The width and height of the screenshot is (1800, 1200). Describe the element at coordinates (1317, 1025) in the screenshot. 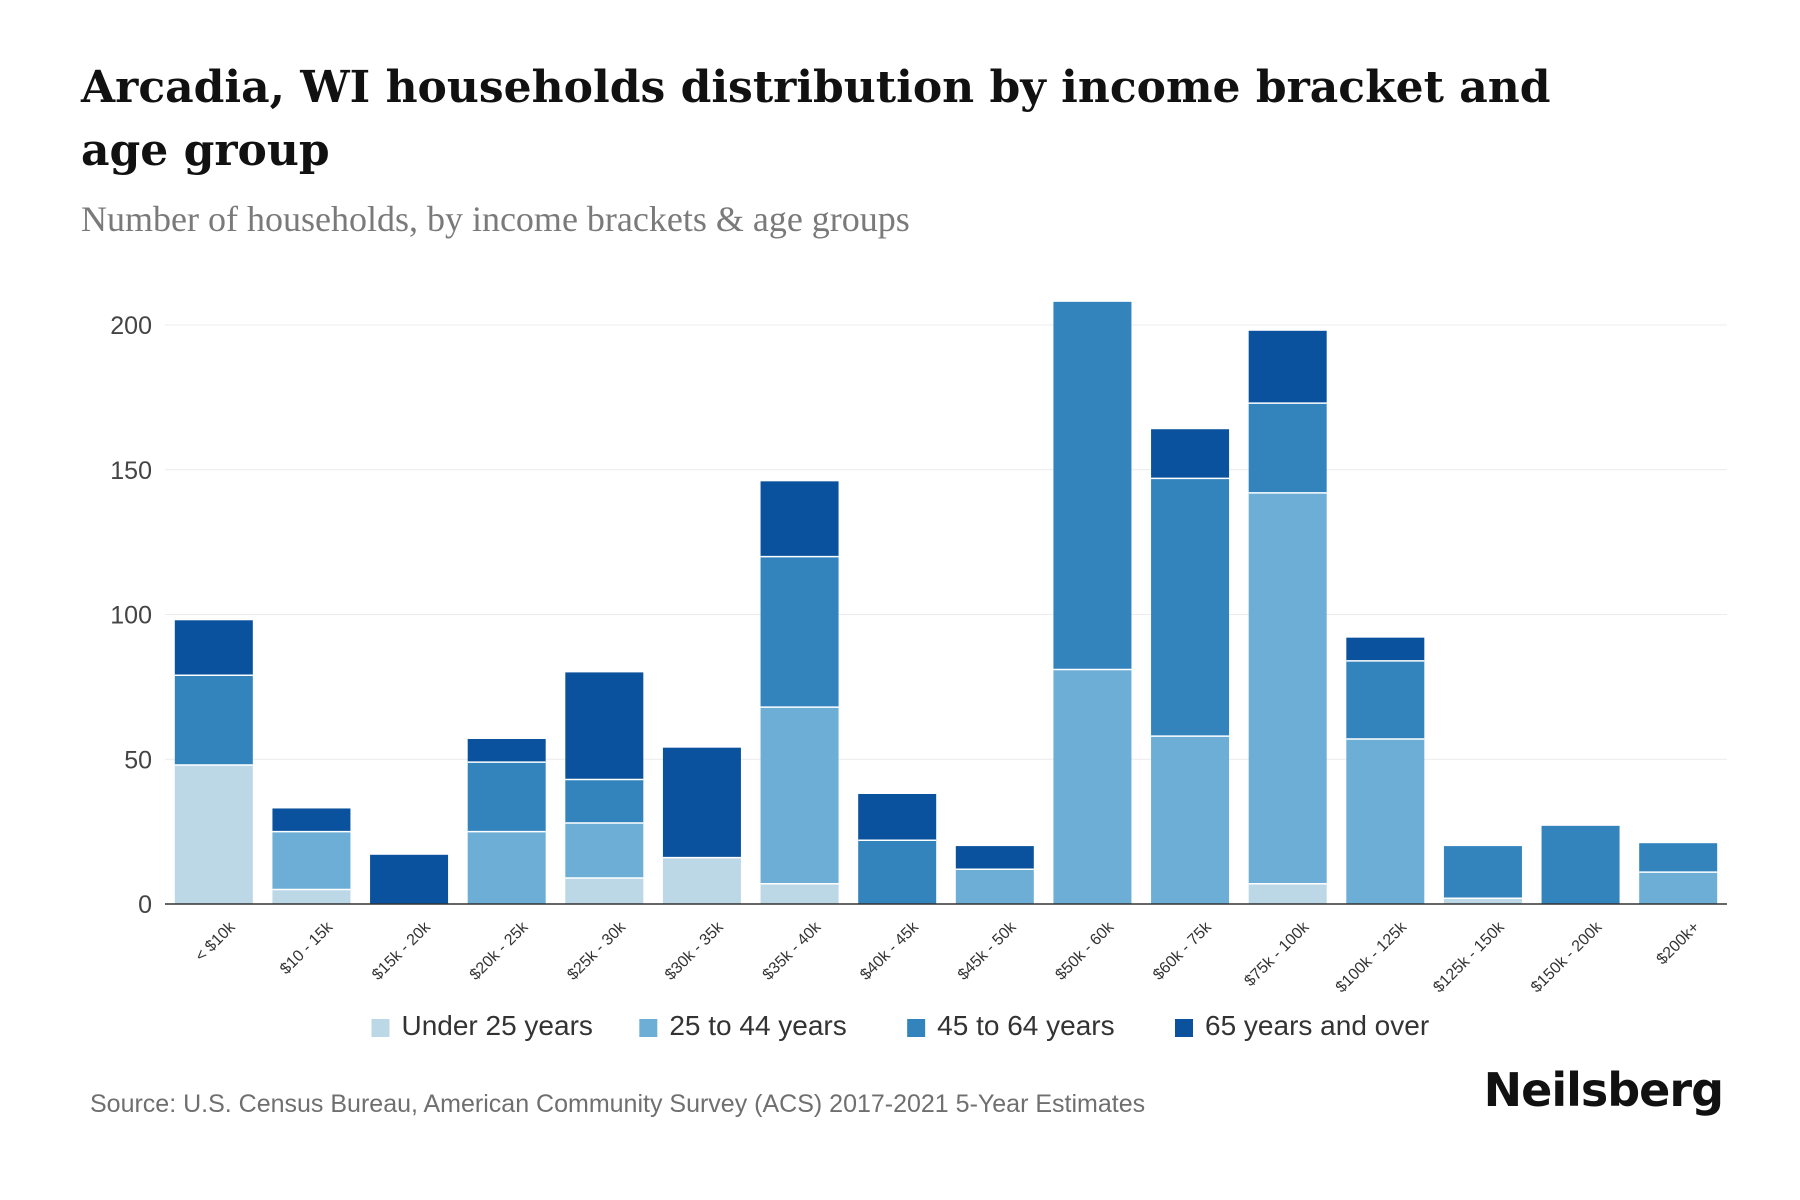

I see `legend-label: 65 years and over` at that location.